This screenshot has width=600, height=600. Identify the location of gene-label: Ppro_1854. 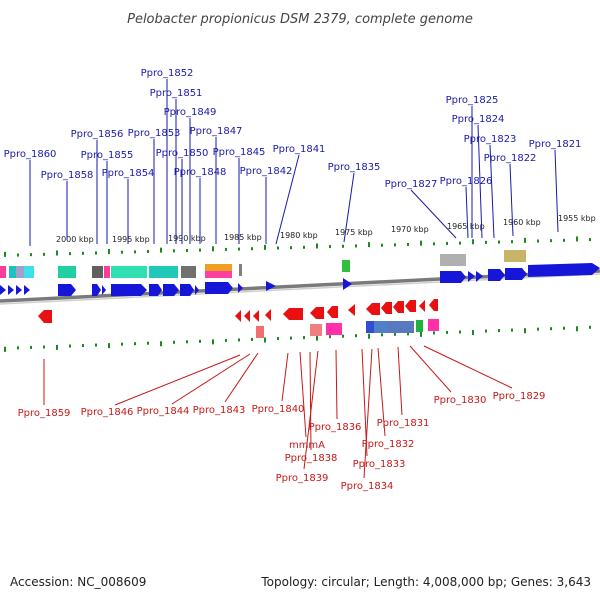
(128, 173).